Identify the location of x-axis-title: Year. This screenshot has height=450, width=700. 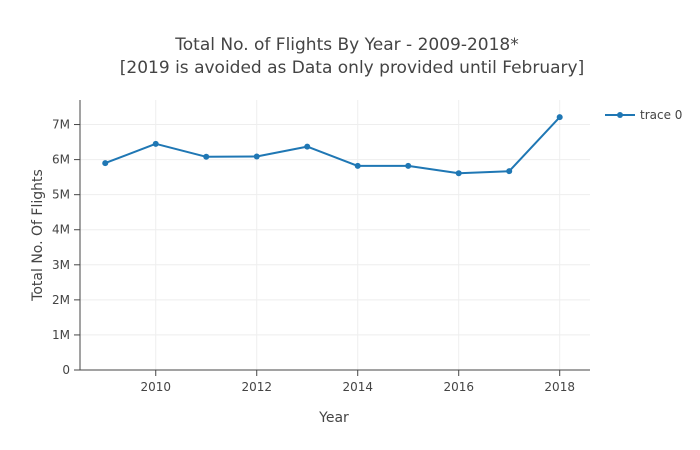
(333, 418).